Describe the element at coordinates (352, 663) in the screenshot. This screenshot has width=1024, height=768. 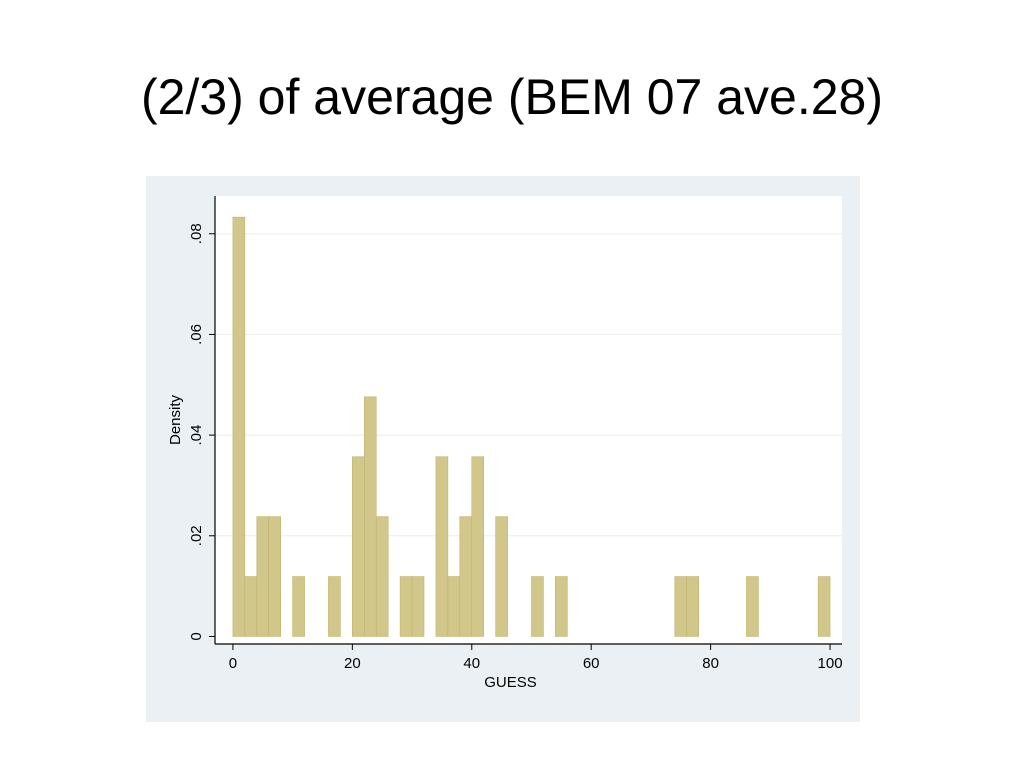
I see `x-tick-label: 20` at that location.